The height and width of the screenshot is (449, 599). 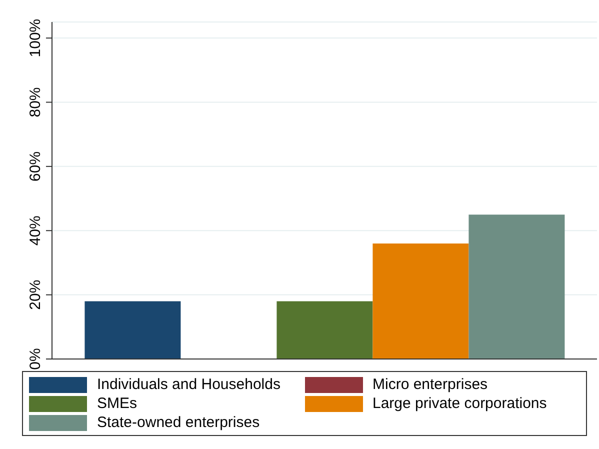 What do you see at coordinates (459, 403) in the screenshot?
I see `legend-label: Large private corporations` at bounding box center [459, 403].